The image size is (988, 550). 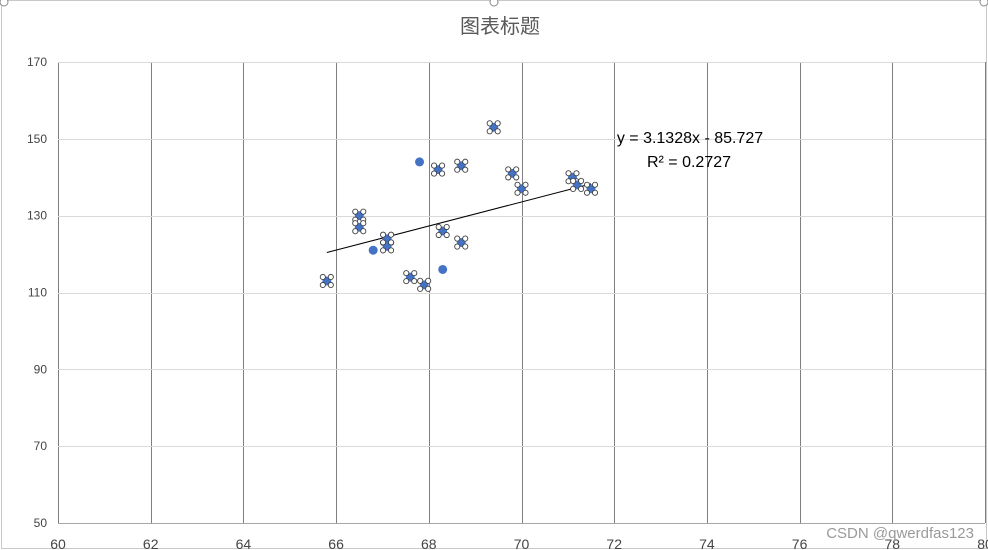 What do you see at coordinates (982, 543) in the screenshot?
I see `x-tick-label: 80` at bounding box center [982, 543].